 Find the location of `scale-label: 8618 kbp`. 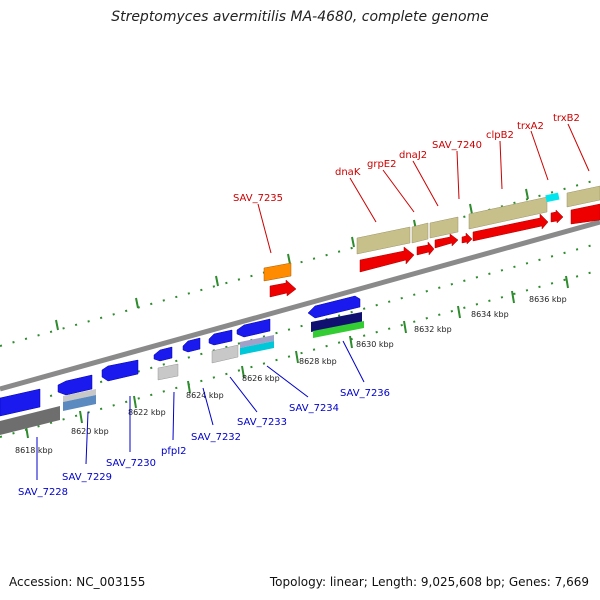

scale-label: 8618 kbp is located at coordinates (34, 450).